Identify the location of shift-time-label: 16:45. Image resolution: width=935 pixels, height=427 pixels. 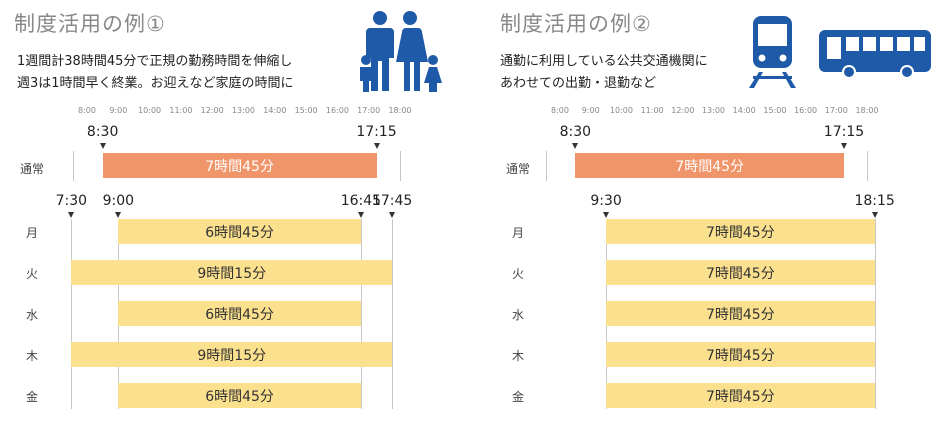
(361, 201).